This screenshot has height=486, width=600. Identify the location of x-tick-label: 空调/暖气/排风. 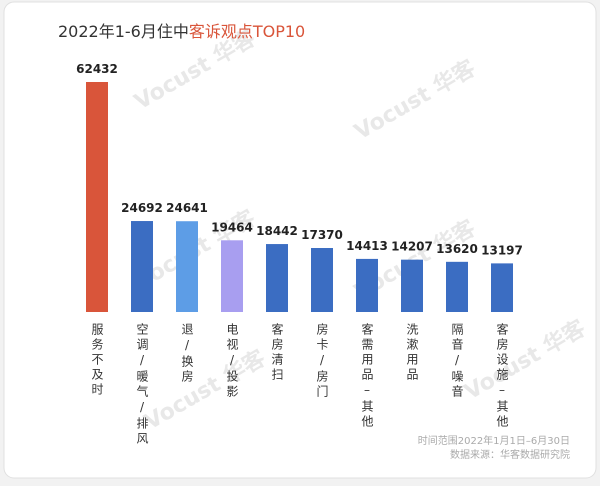
(142, 385).